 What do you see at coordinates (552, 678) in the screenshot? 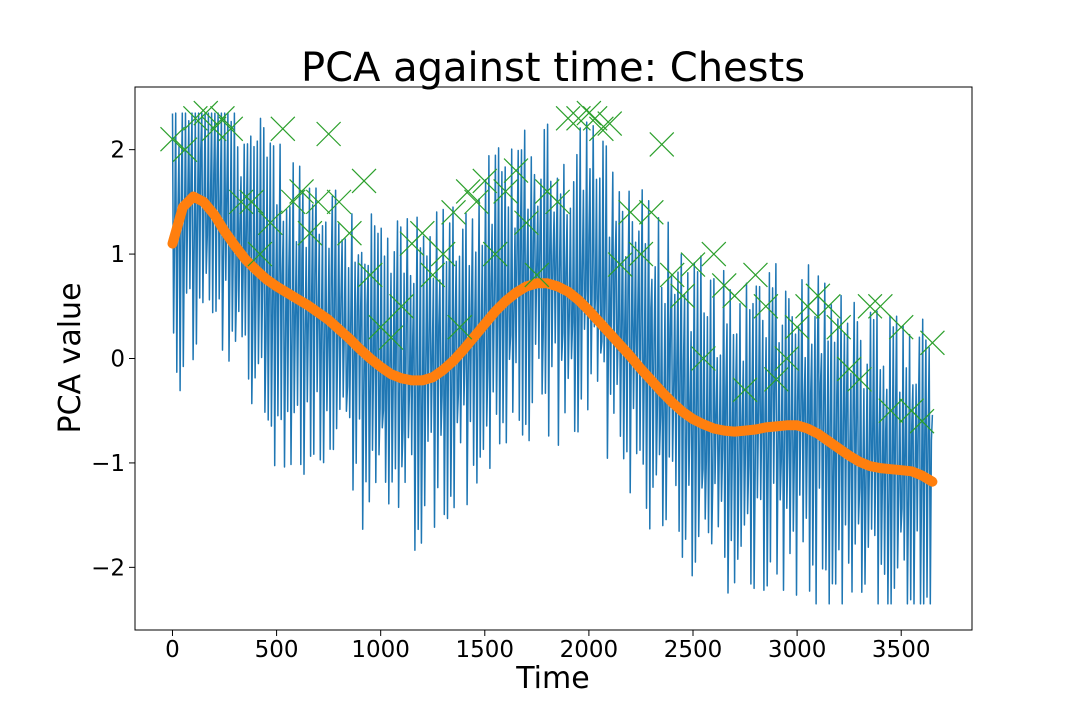
I see `x-axis-label: Time` at bounding box center [552, 678].